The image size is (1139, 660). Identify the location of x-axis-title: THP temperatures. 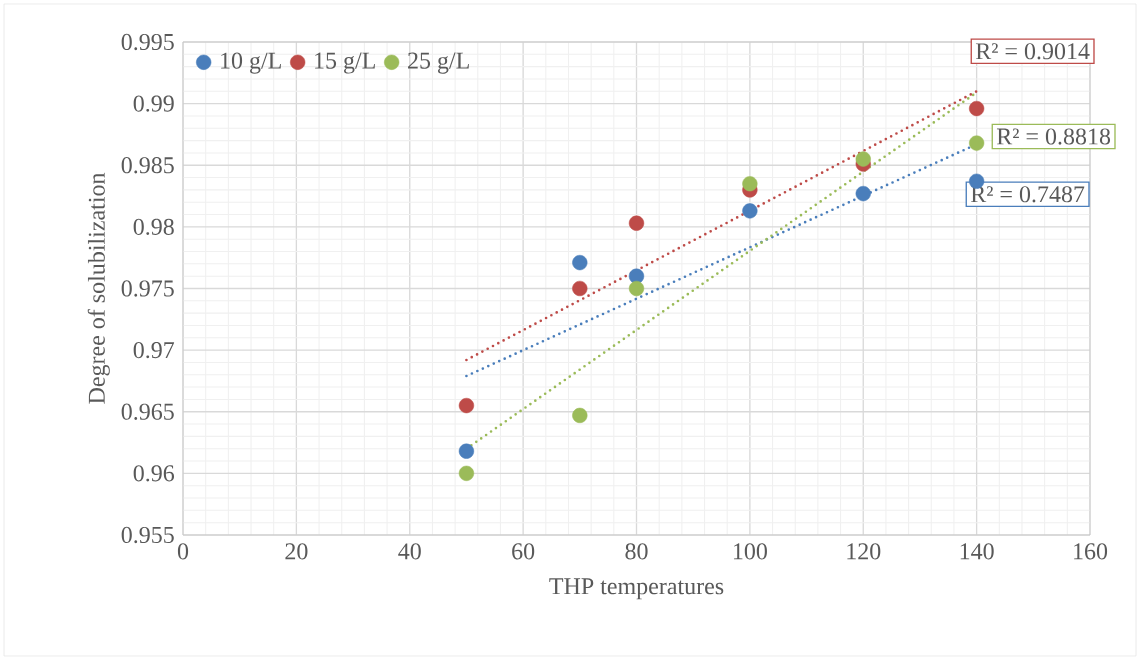
(636, 589).